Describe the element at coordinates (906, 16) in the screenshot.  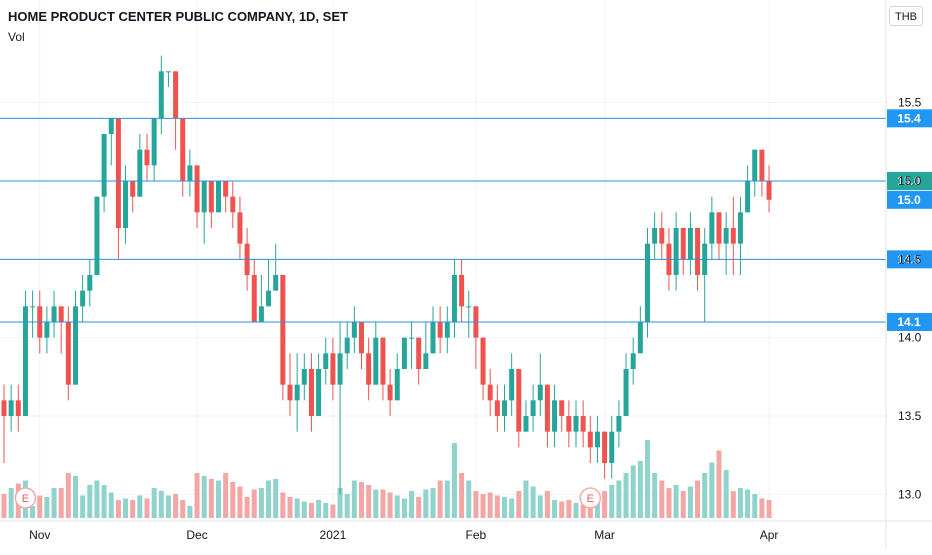
I see `currency-button: THB` at that location.